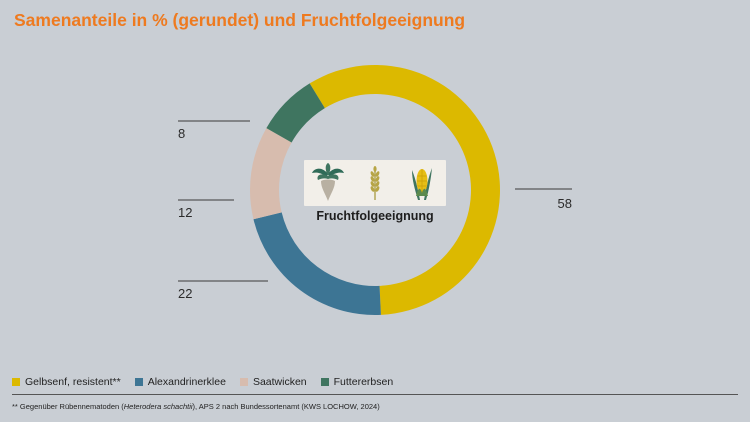  What do you see at coordinates (295, 113) in the screenshot?
I see `donut-slice-futtererbsen` at bounding box center [295, 113].